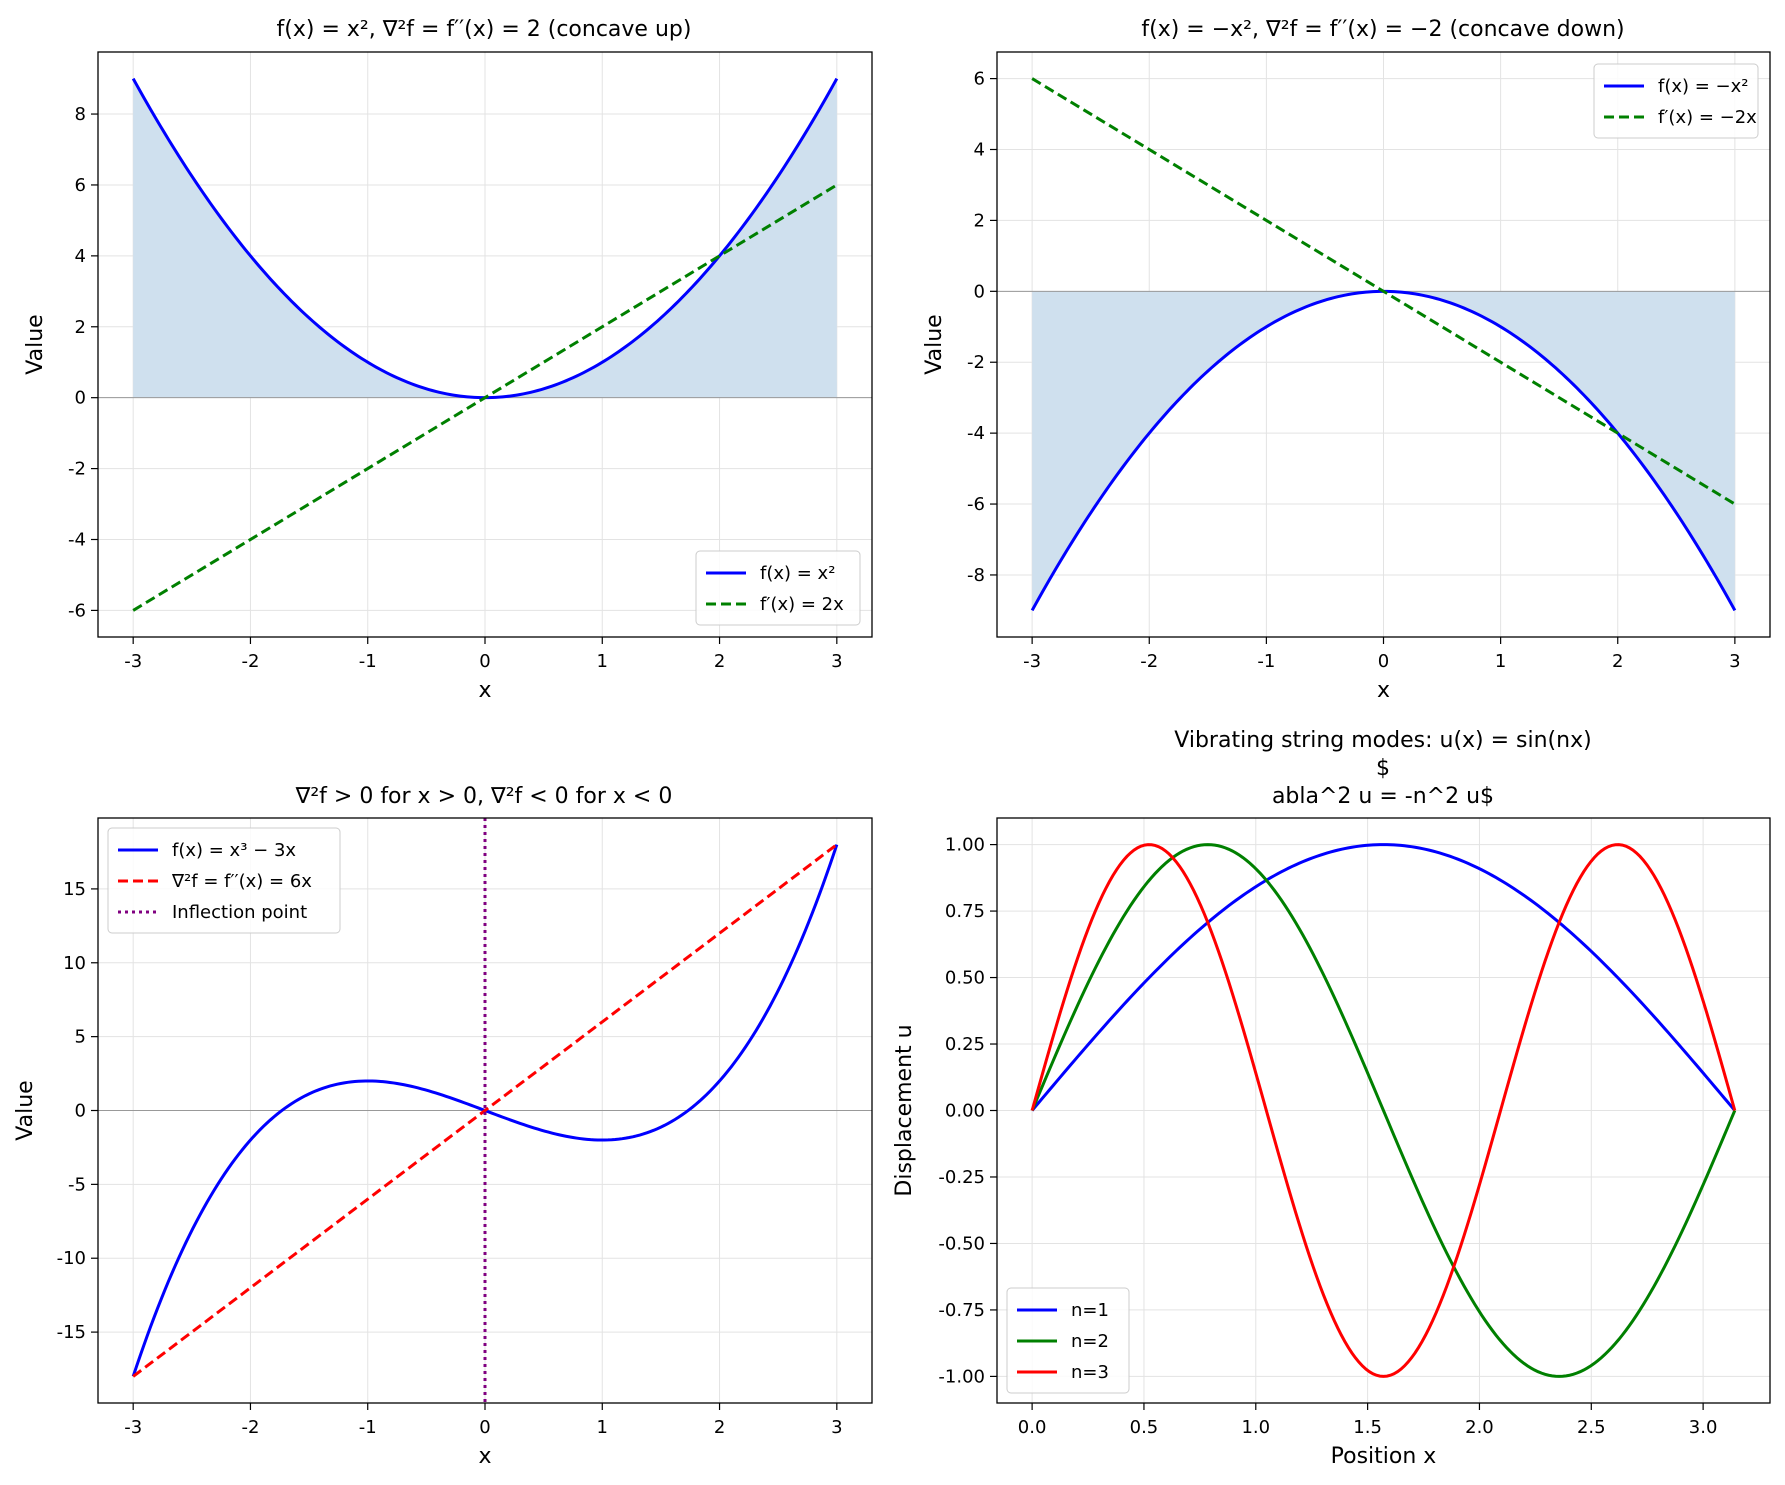 The height and width of the screenshot is (1485, 1785). Describe the element at coordinates (484, 796) in the screenshot. I see `panel-3-title: ∇²f > 0 for x > 0, ∇²f < 0 for x < 0` at that location.